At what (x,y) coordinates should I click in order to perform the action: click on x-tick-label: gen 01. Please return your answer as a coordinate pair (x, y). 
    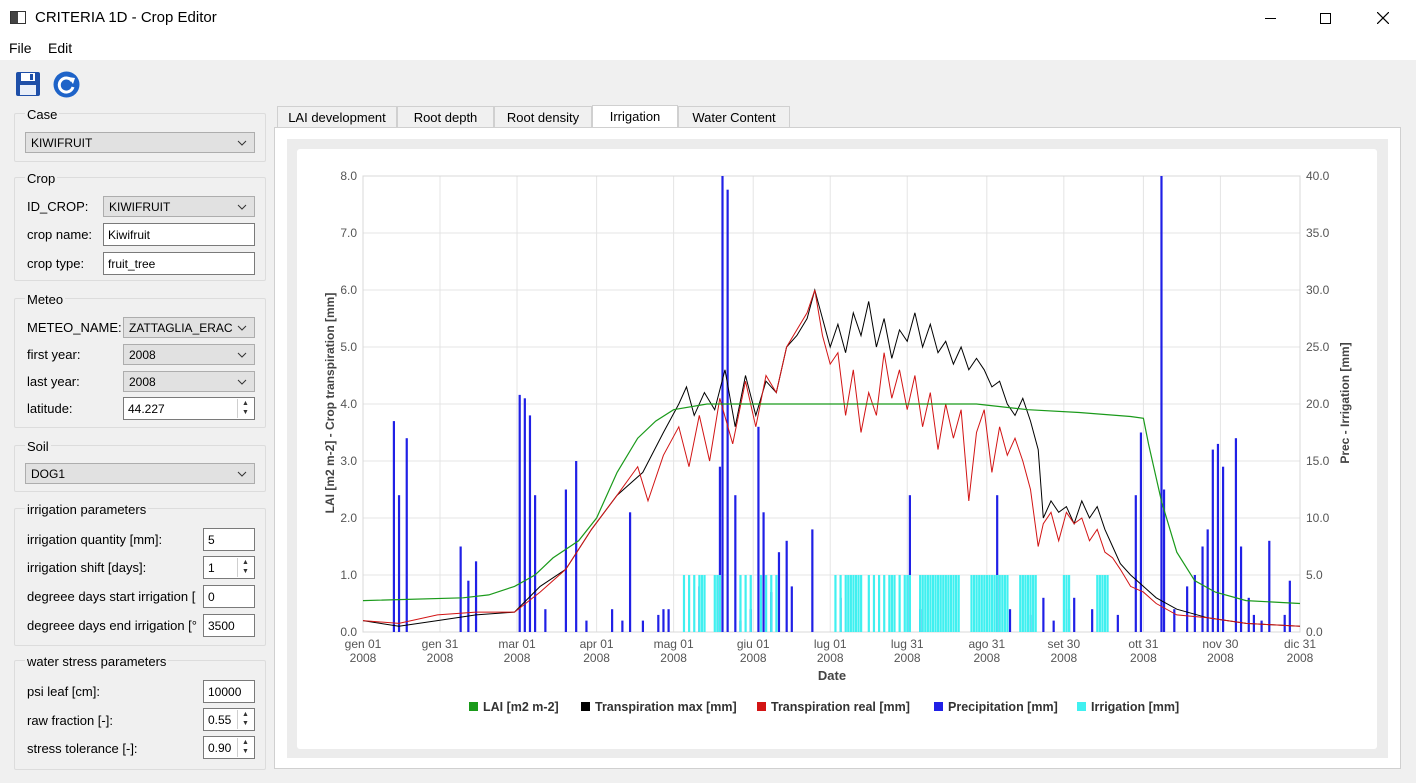
    Looking at the image, I should click on (363, 644).